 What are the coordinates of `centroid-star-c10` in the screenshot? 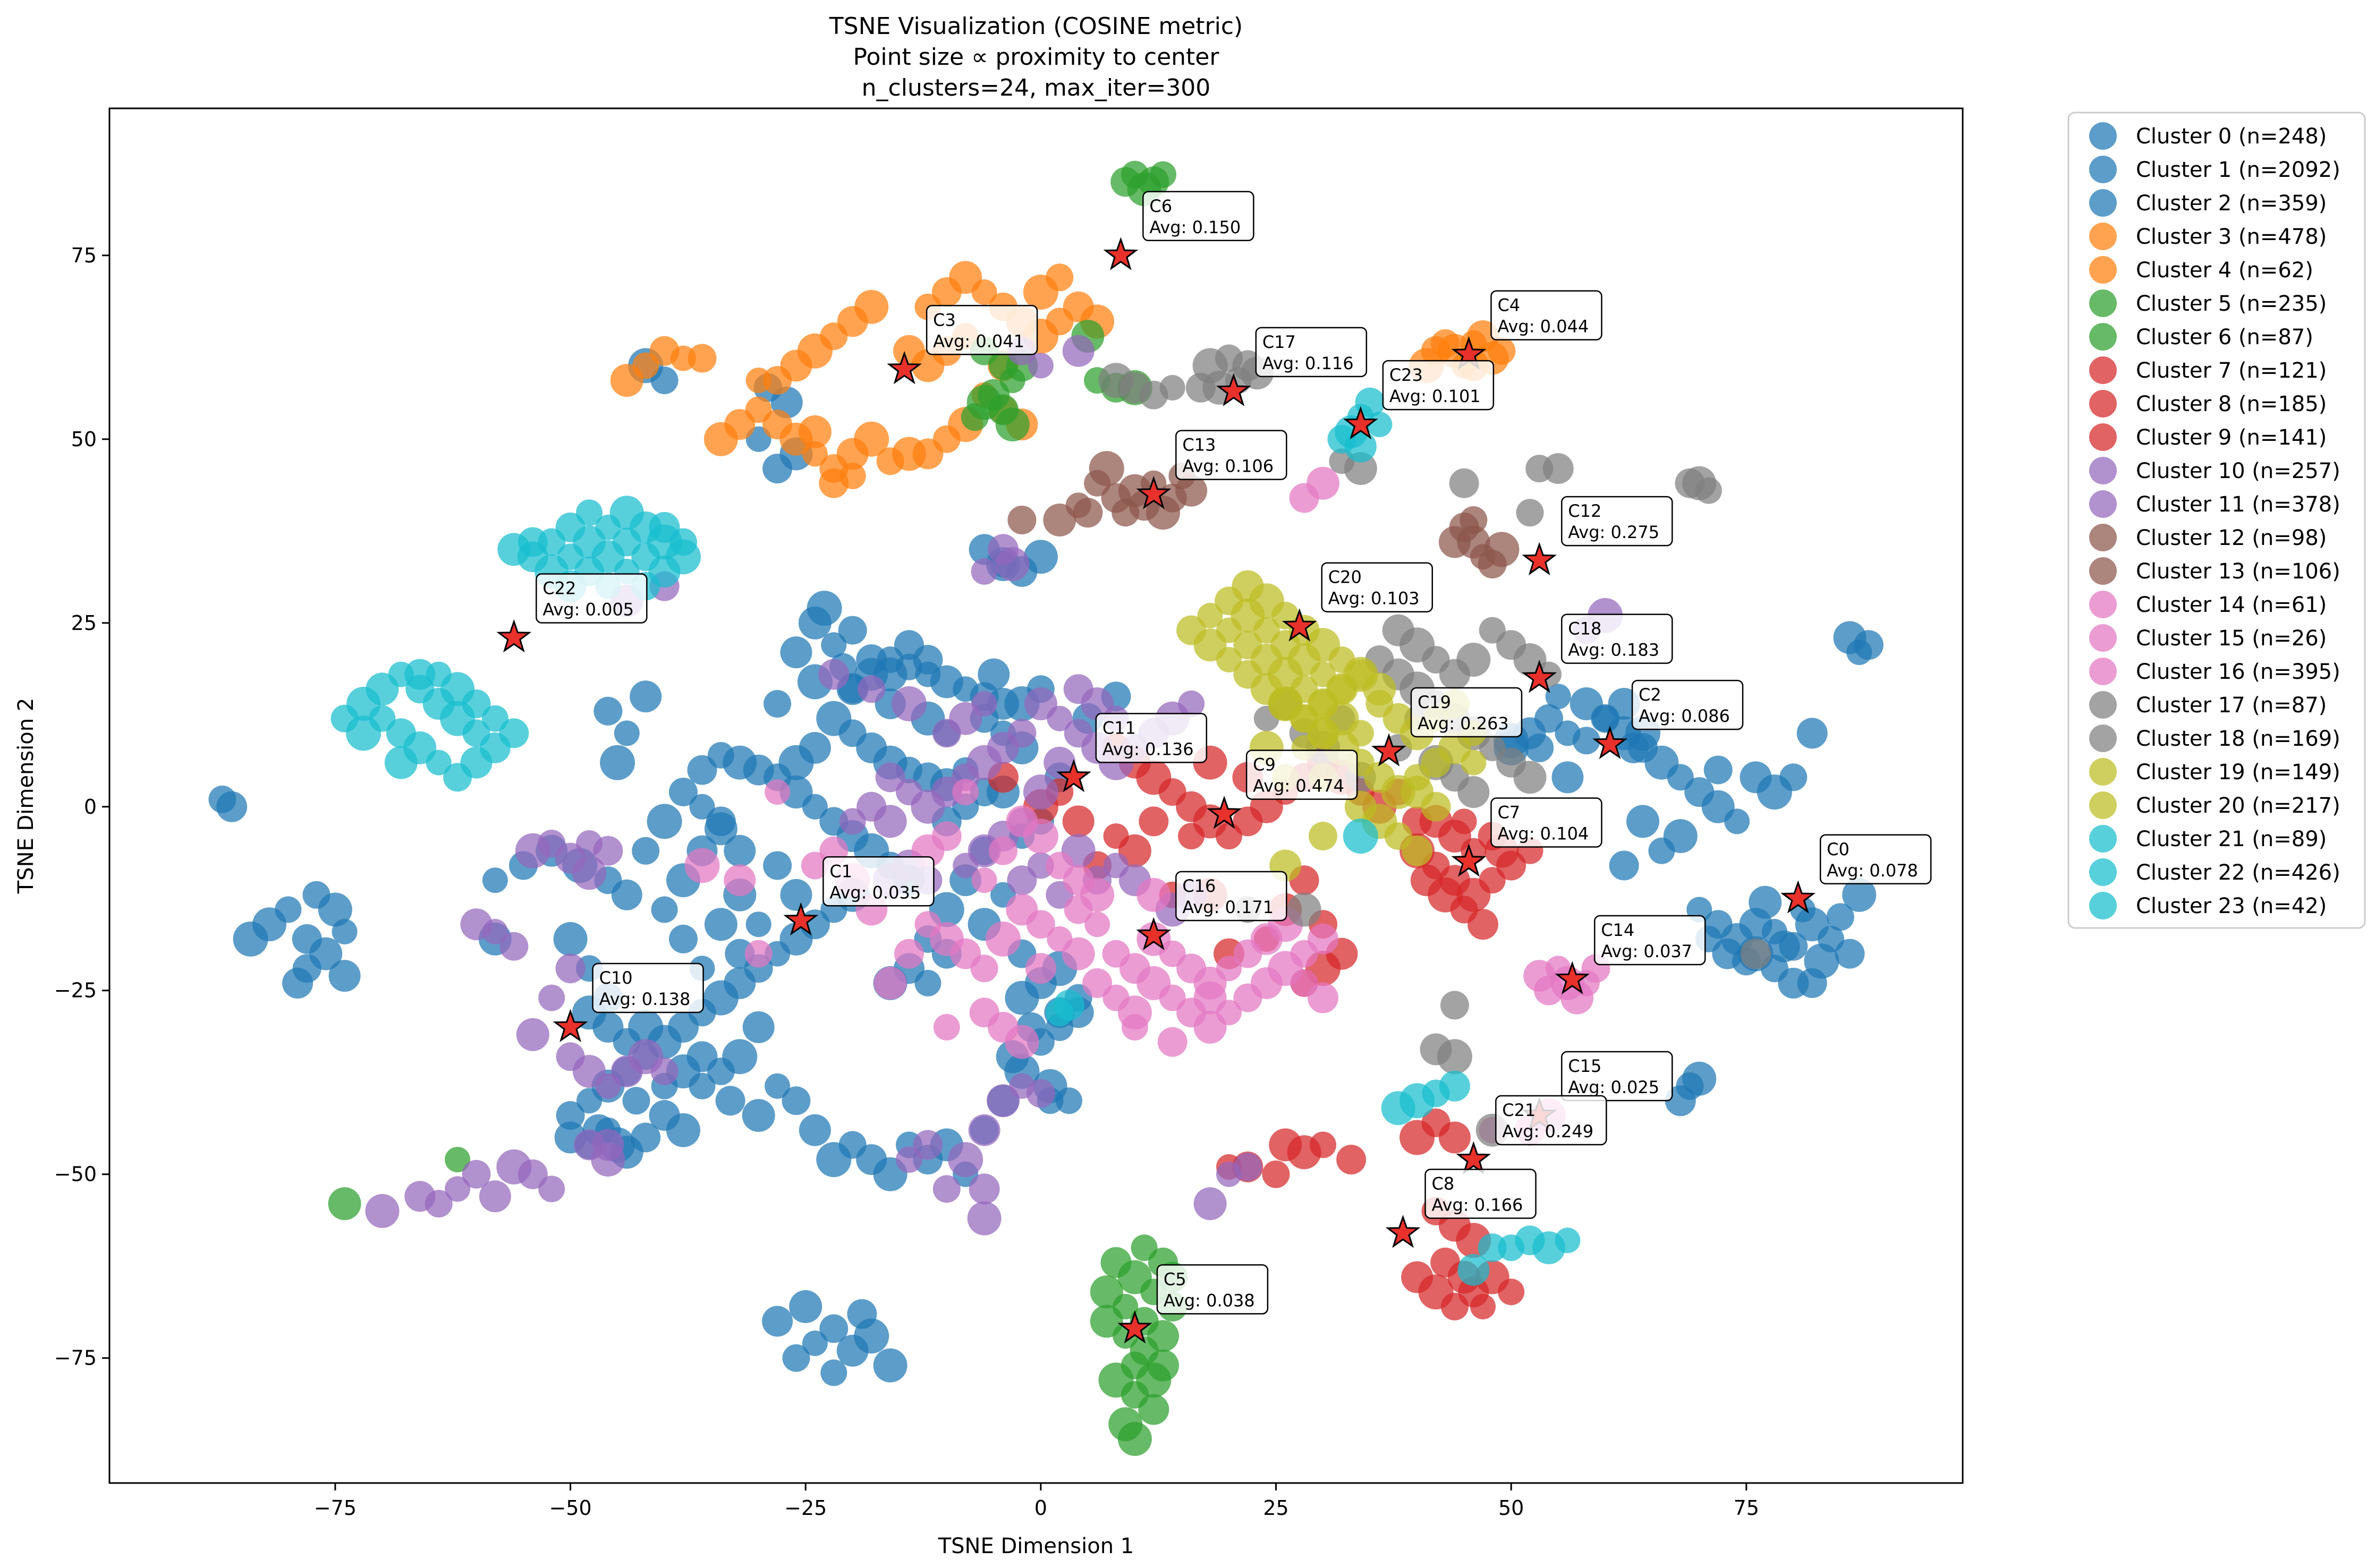 It's located at (570, 1025).